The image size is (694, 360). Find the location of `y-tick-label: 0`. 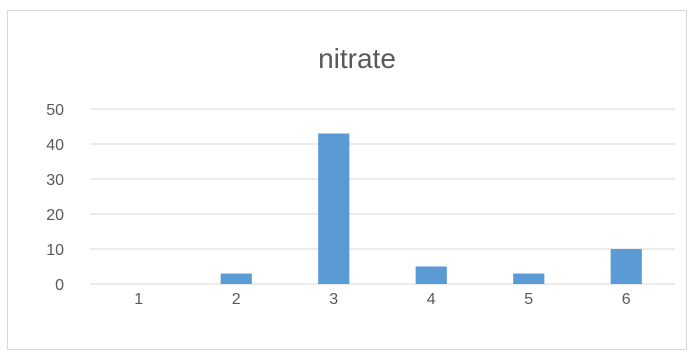

y-tick-label: 0 is located at coordinates (59, 285).